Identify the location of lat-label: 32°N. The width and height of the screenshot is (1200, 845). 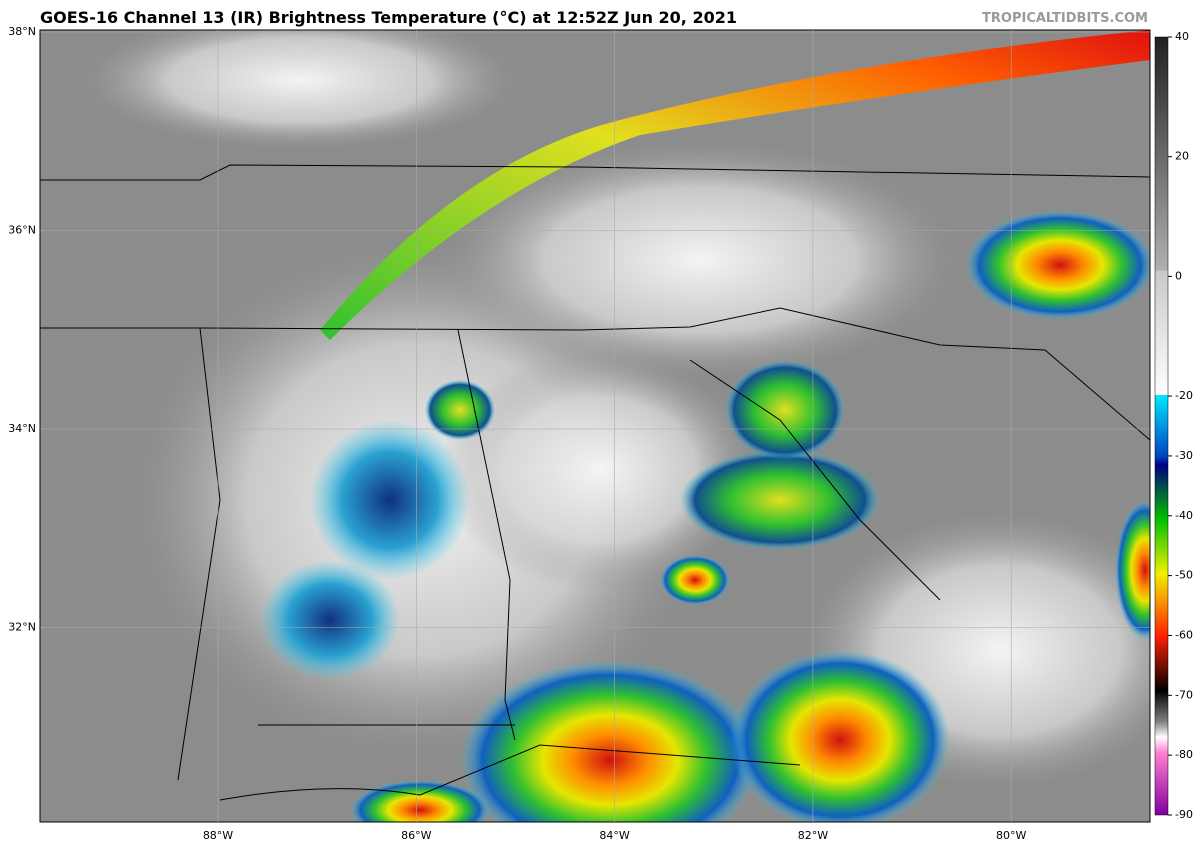
(22, 627).